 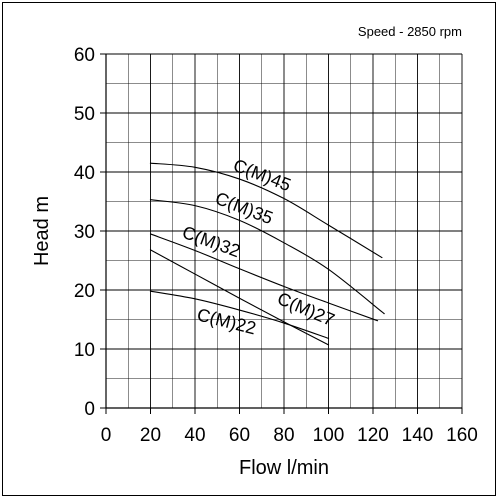 I want to click on curve-cm45, so click(x=266, y=210).